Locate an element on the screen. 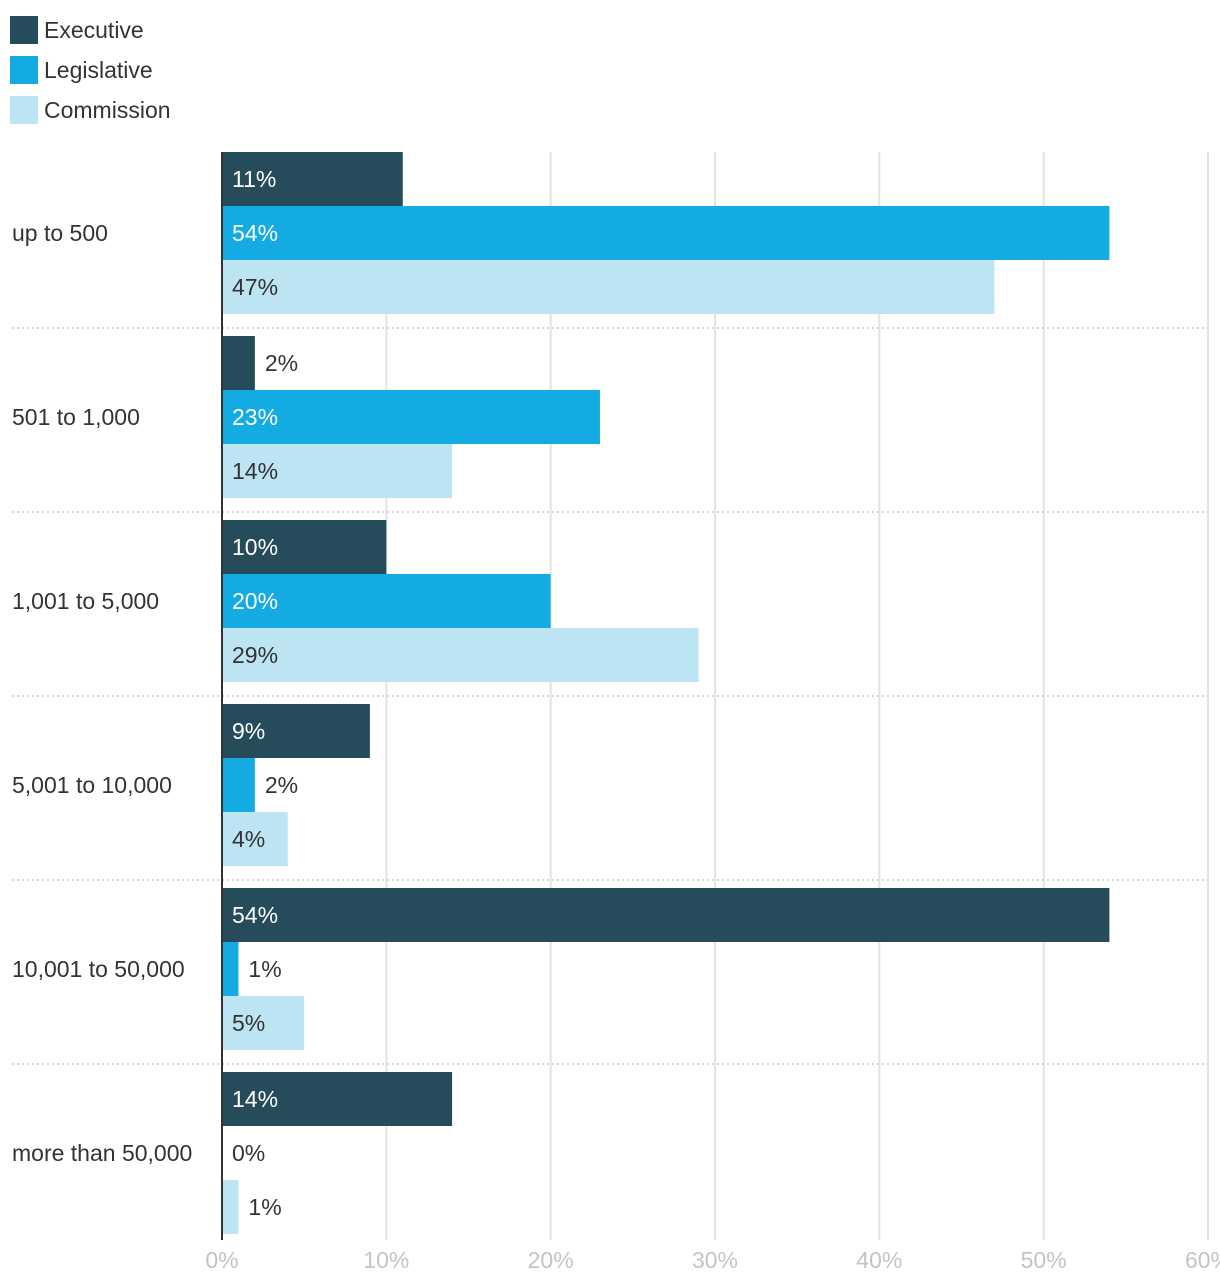  x-tick-label: 60% is located at coordinates (1202, 1260).